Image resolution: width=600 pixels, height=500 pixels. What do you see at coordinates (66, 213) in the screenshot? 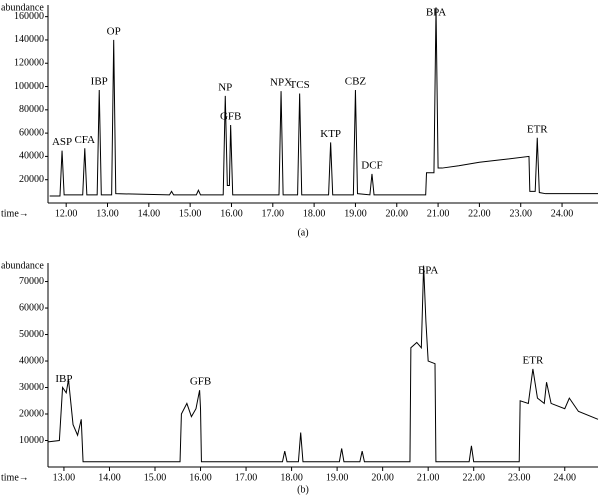
I see `x-tick-label: 12.00` at bounding box center [66, 213].